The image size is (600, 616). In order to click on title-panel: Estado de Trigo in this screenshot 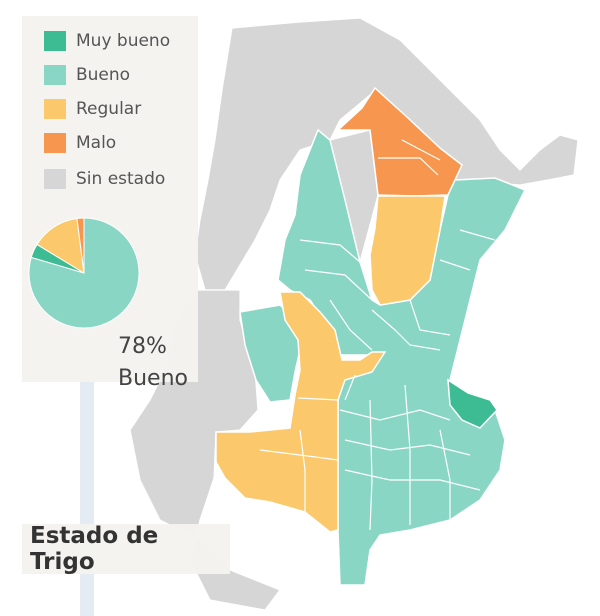, I will do `click(126, 549)`.